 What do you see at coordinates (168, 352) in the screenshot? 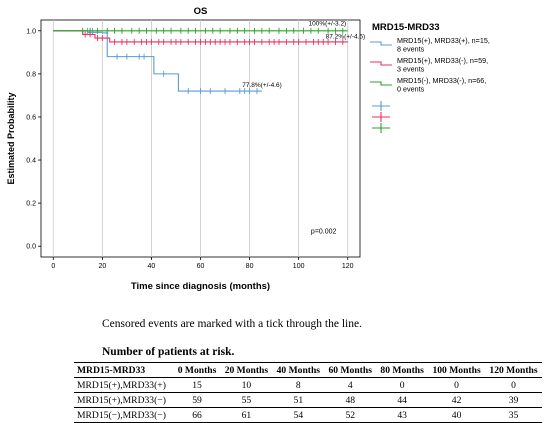
I see `risk-table-title: Number of patients at risk.` at bounding box center [168, 352].